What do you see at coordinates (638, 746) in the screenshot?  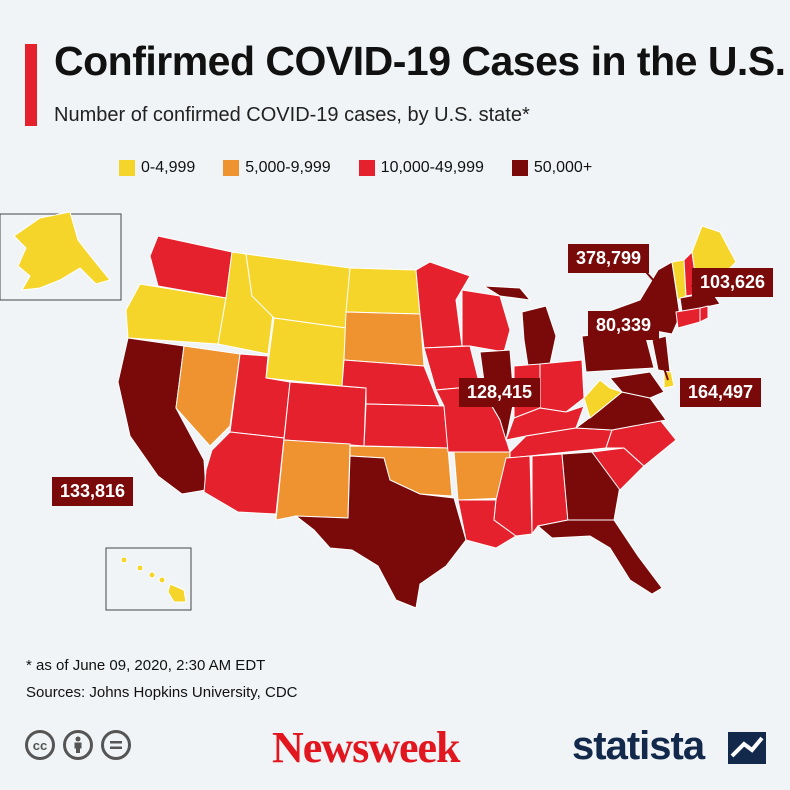 I see `statista-logo: statista` at bounding box center [638, 746].